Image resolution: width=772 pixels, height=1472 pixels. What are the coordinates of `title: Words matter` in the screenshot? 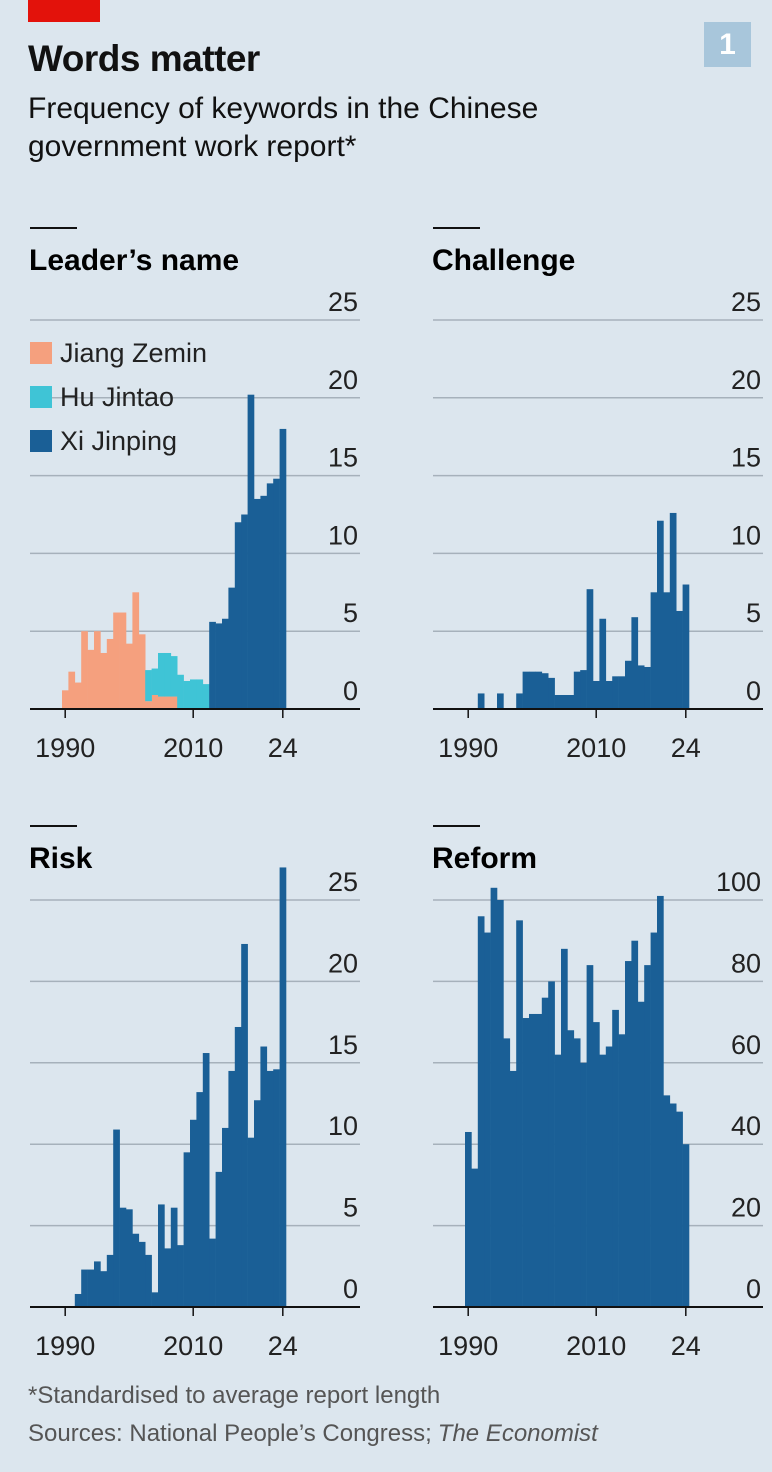 It's located at (144, 58).